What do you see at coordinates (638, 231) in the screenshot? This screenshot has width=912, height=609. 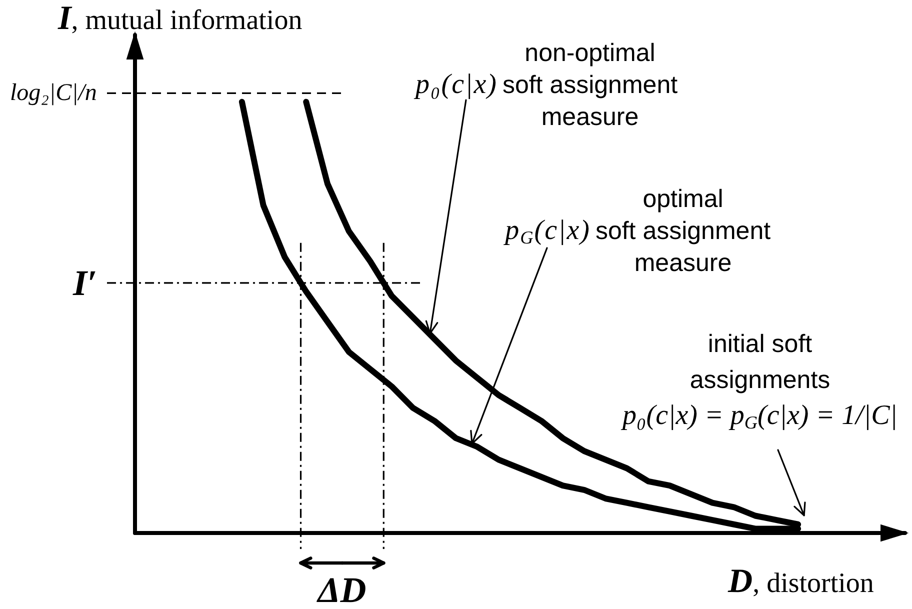 I see `text: optimal p$_{G}$(c|x) soft assignment measure` at bounding box center [638, 231].